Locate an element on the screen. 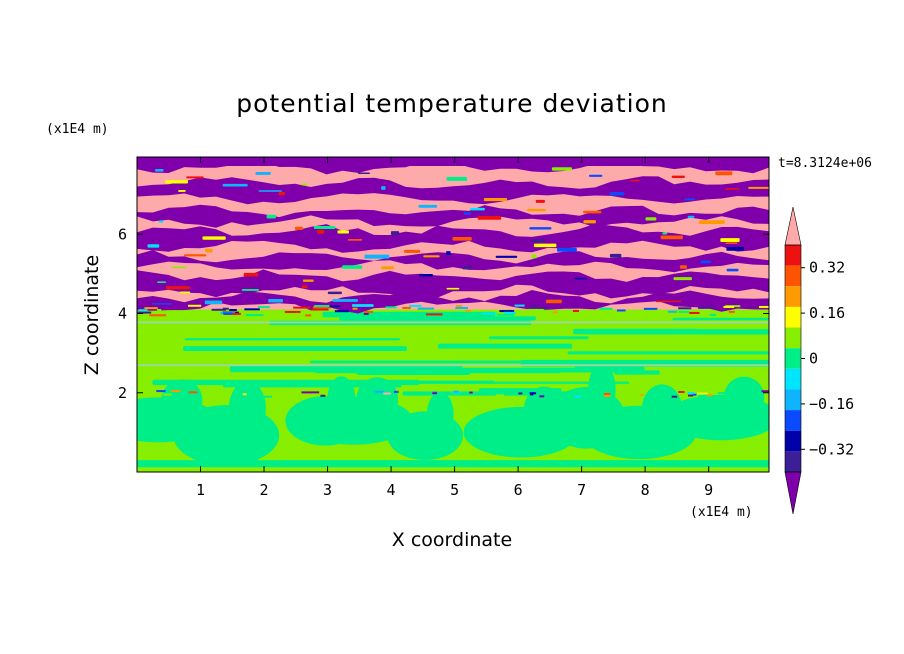 The image size is (904, 654). lower-blob-arm is located at coordinates (440, 413).